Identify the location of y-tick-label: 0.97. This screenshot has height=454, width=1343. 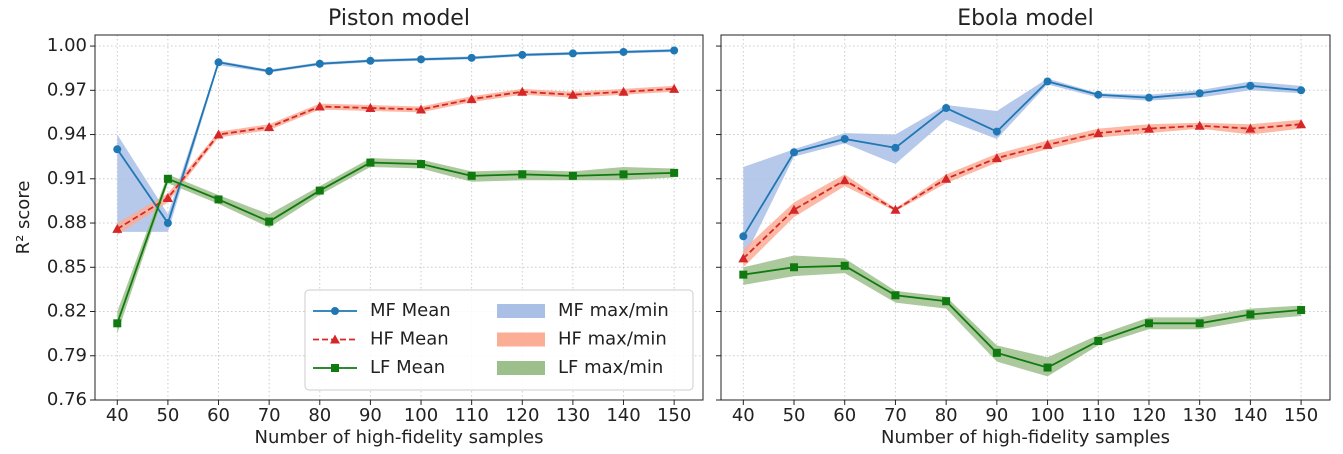
(67, 89).